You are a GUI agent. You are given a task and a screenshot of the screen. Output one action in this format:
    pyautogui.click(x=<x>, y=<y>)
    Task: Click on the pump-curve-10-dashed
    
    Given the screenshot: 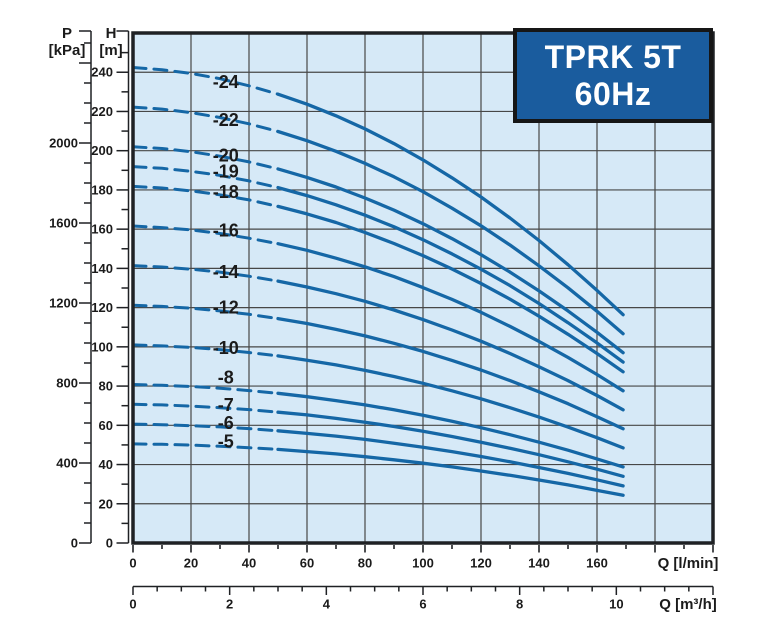 What is the action you would take?
    pyautogui.click(x=205, y=350)
    